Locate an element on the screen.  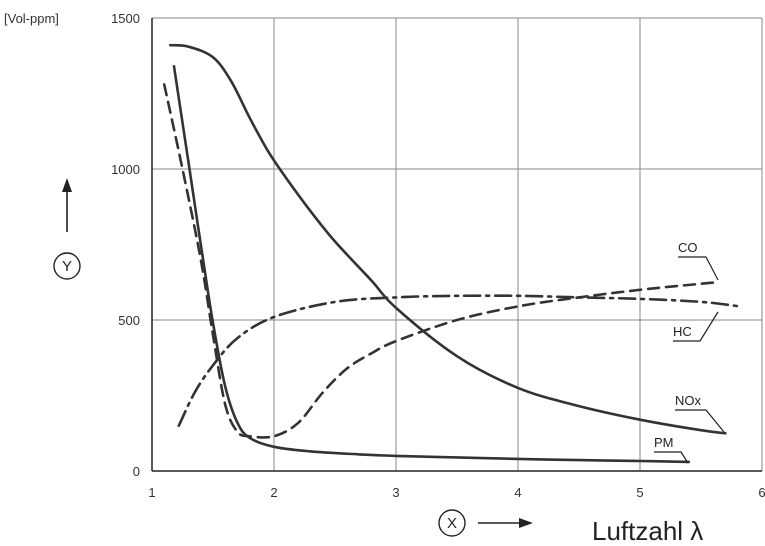
series-label-pm-text: PM is located at coordinates (664, 442).